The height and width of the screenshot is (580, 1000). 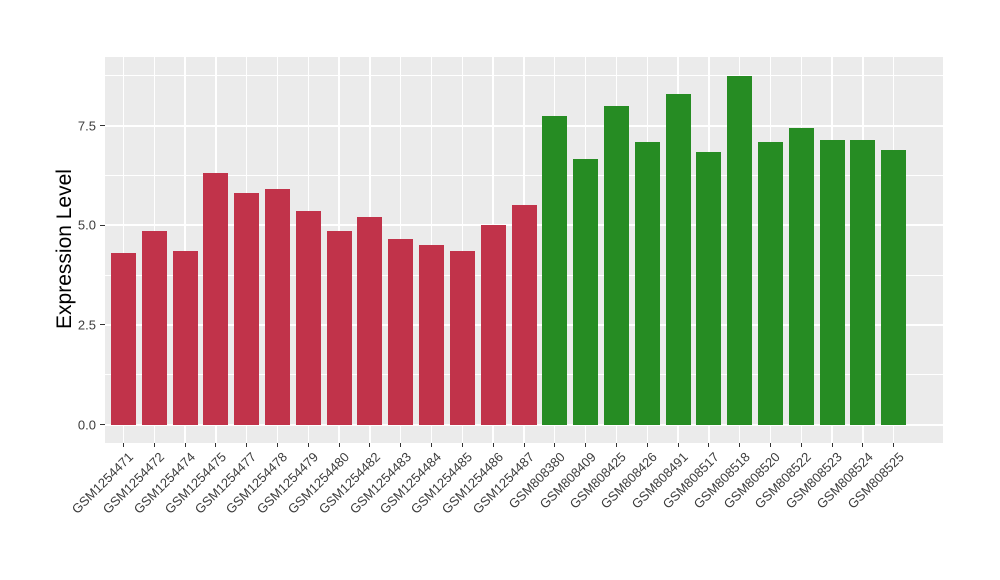 What do you see at coordinates (247, 309) in the screenshot?
I see `bar-GSM1254477` at bounding box center [247, 309].